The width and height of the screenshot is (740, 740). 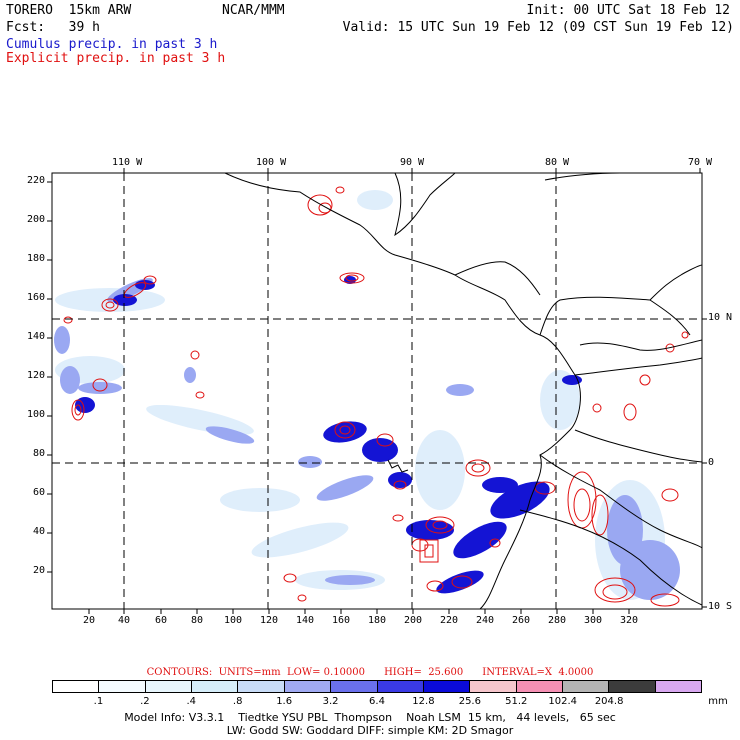 What do you see at coordinates (284, 701) in the screenshot?
I see `colorbar-label: 1.6` at bounding box center [284, 701].